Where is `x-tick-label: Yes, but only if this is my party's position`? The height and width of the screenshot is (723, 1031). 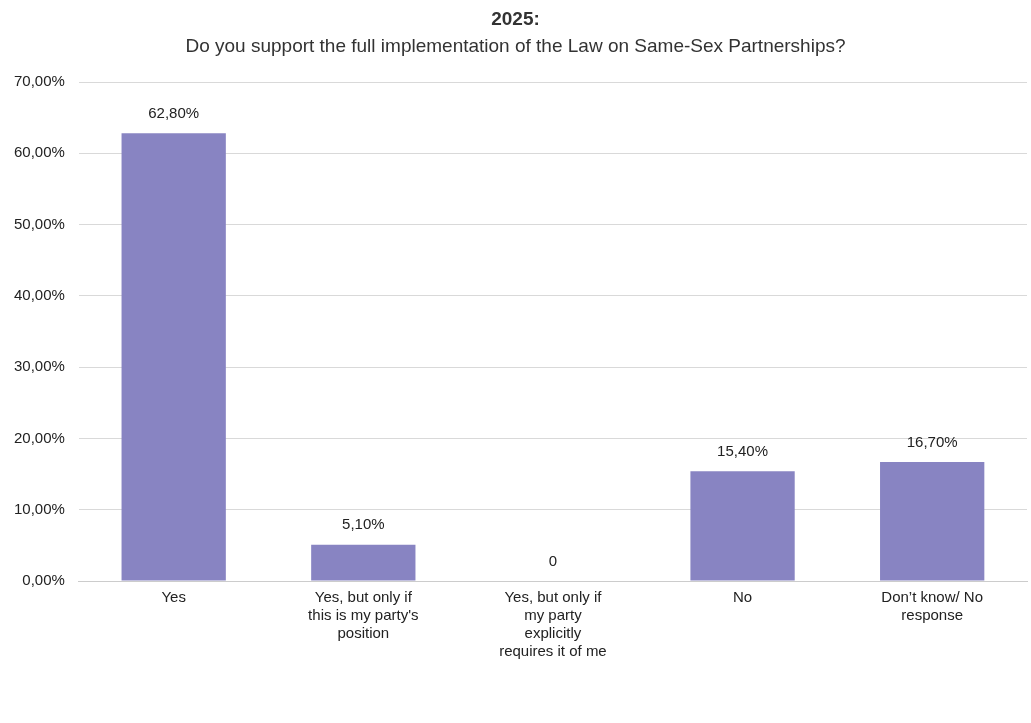 x-tick-label: Yes, but only if this is my party's position is located at coordinates (363, 615).